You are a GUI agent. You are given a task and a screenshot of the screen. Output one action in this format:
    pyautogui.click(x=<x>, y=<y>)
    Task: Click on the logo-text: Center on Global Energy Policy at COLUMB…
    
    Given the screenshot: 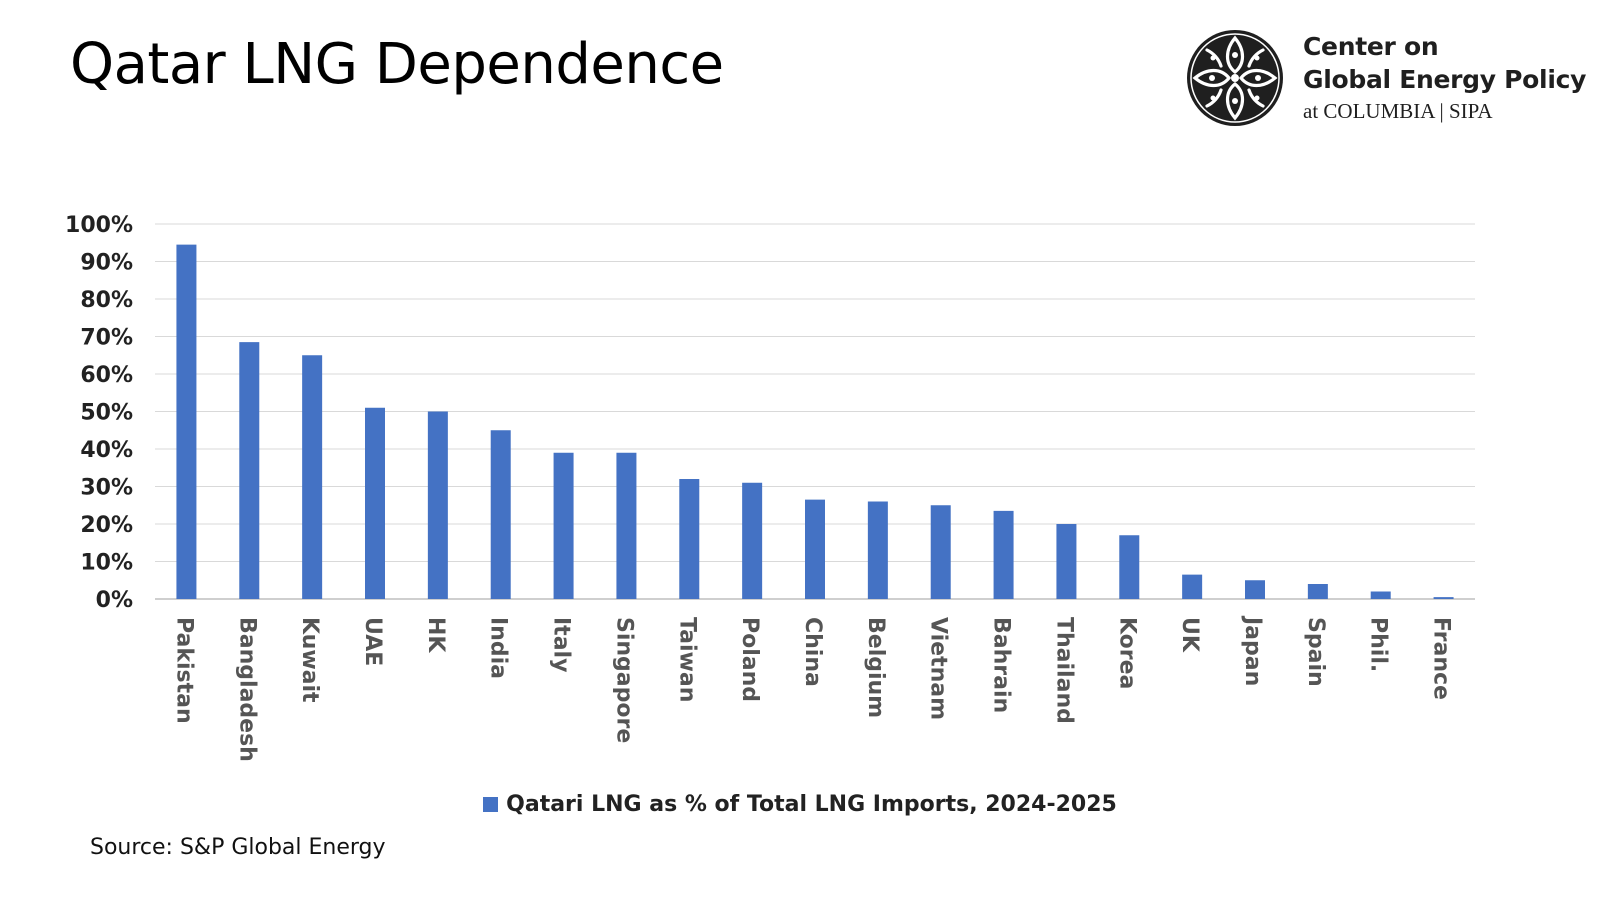 What is the action you would take?
    pyautogui.click(x=1444, y=78)
    